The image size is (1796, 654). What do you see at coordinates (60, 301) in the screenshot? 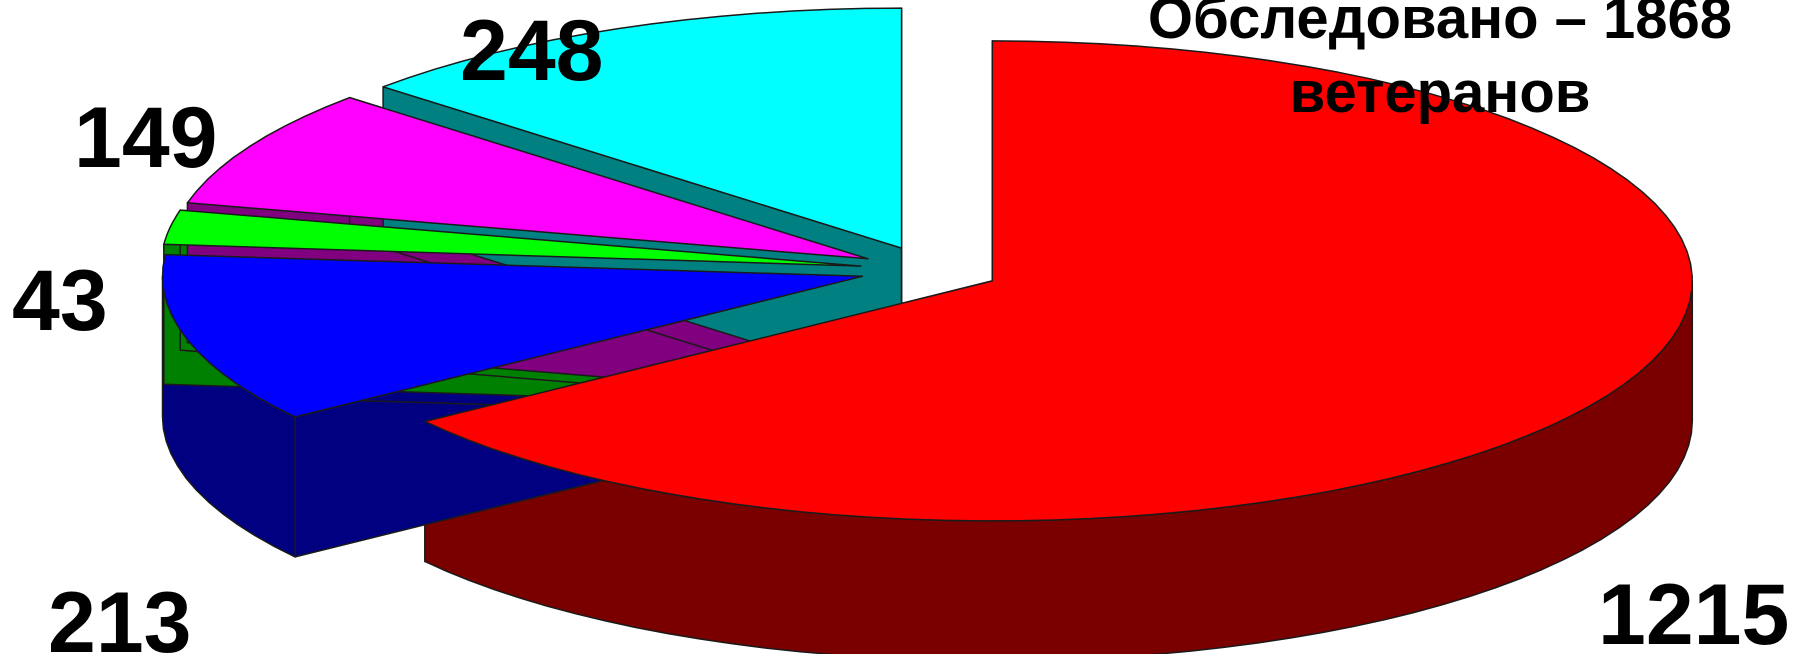
I see `data-label-43: 43` at bounding box center [60, 301].